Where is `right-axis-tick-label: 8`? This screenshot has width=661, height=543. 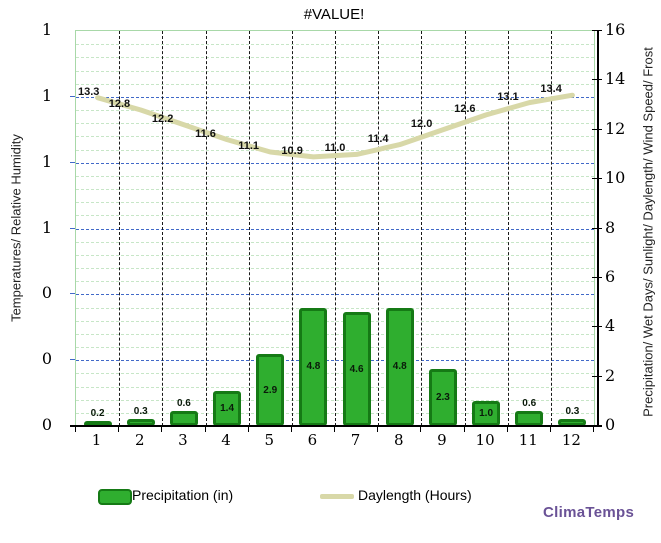
right-axis-tick-label: 8 is located at coordinates (610, 227).